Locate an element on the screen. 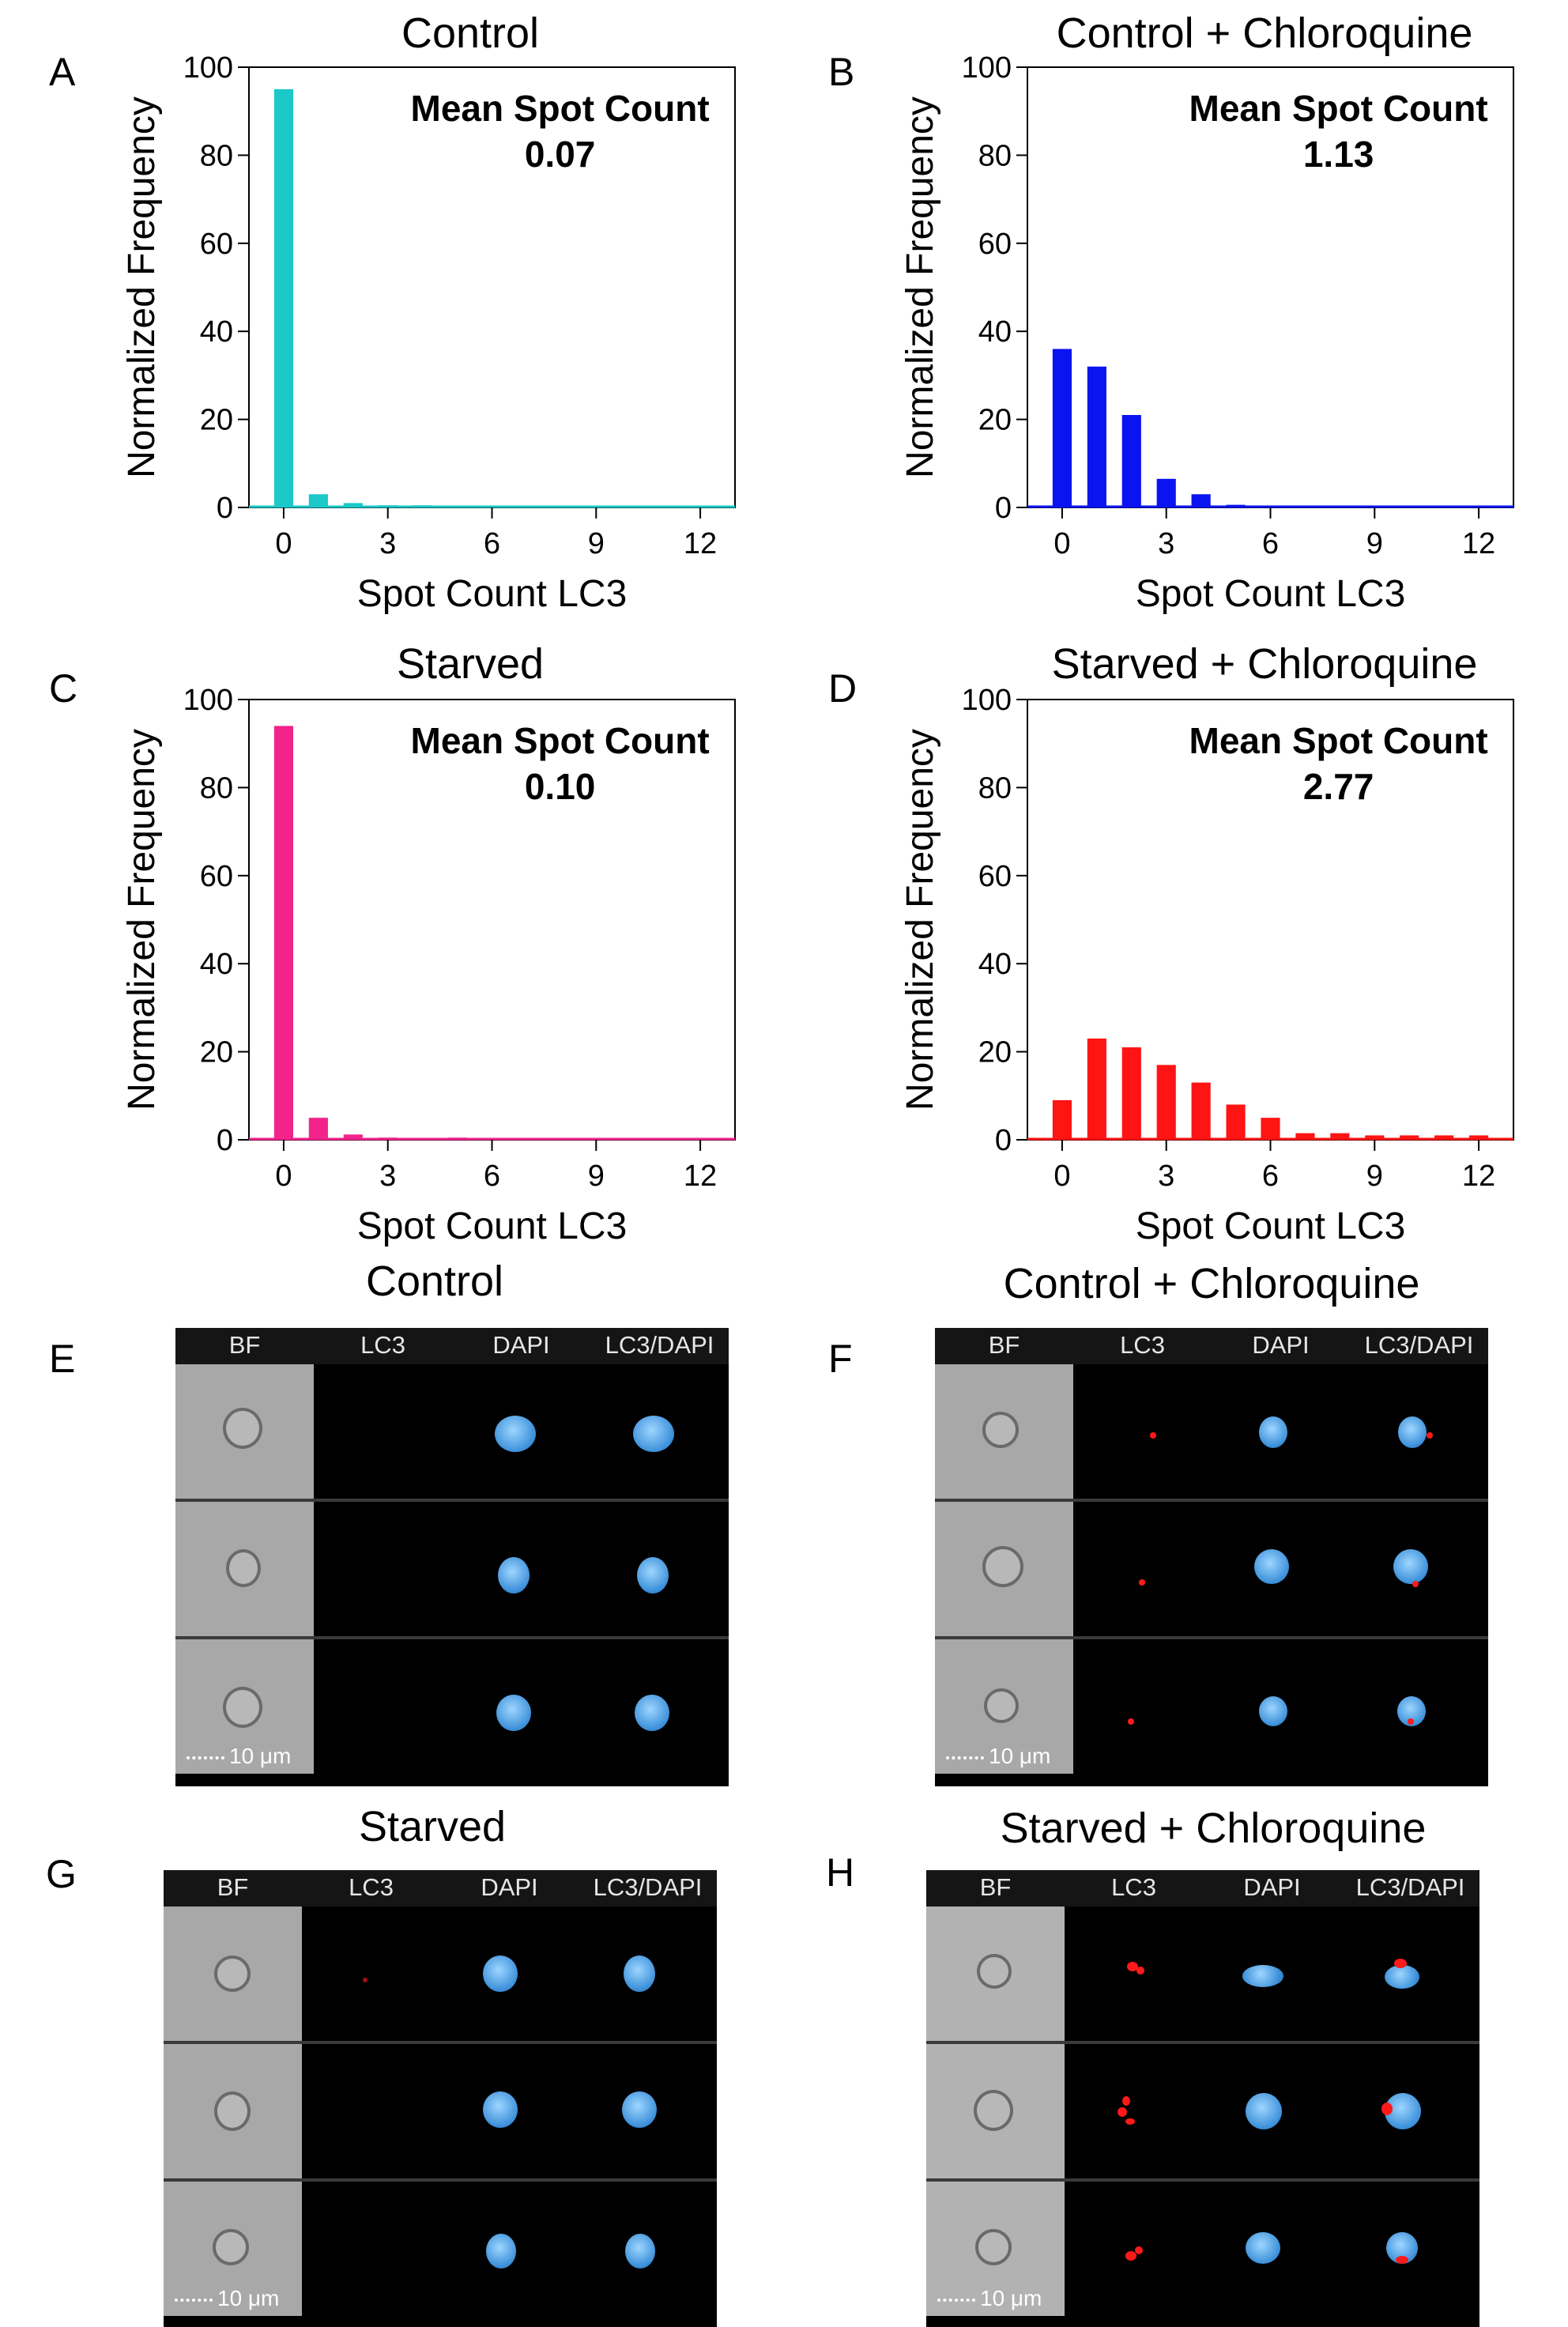  panel-label-A: A is located at coordinates (63, 72).